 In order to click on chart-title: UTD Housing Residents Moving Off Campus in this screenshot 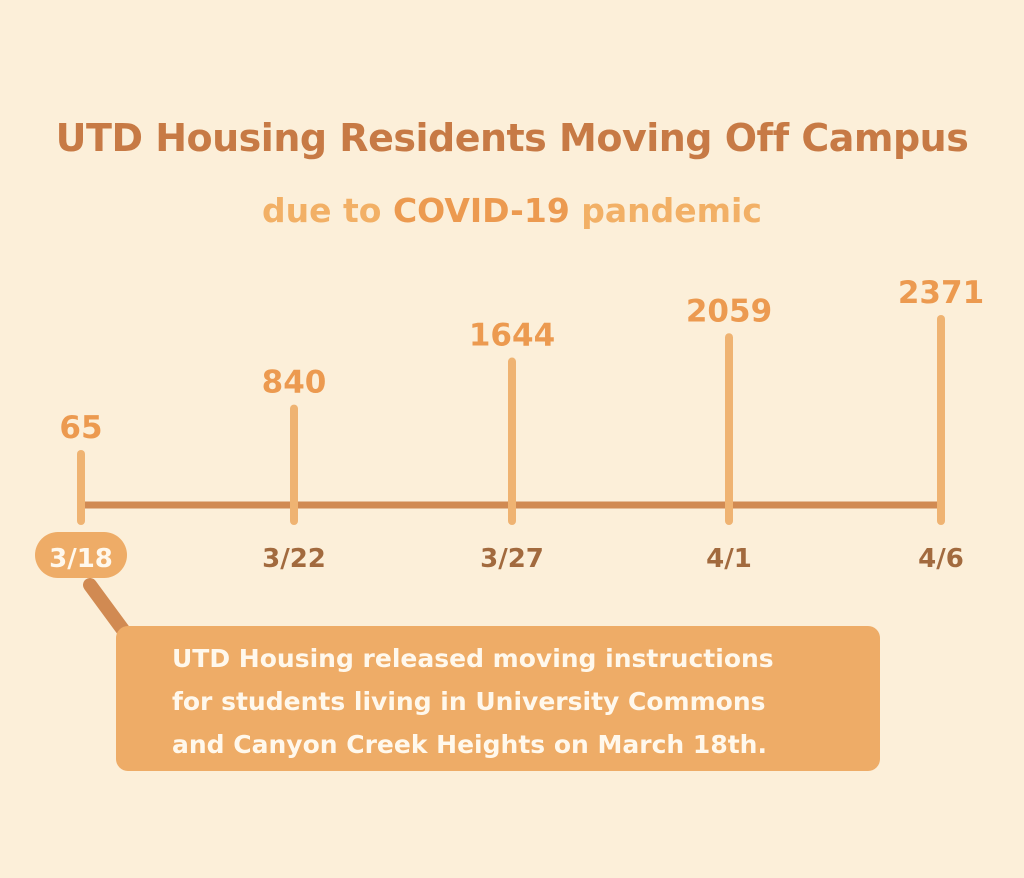, I will do `click(512, 138)`.